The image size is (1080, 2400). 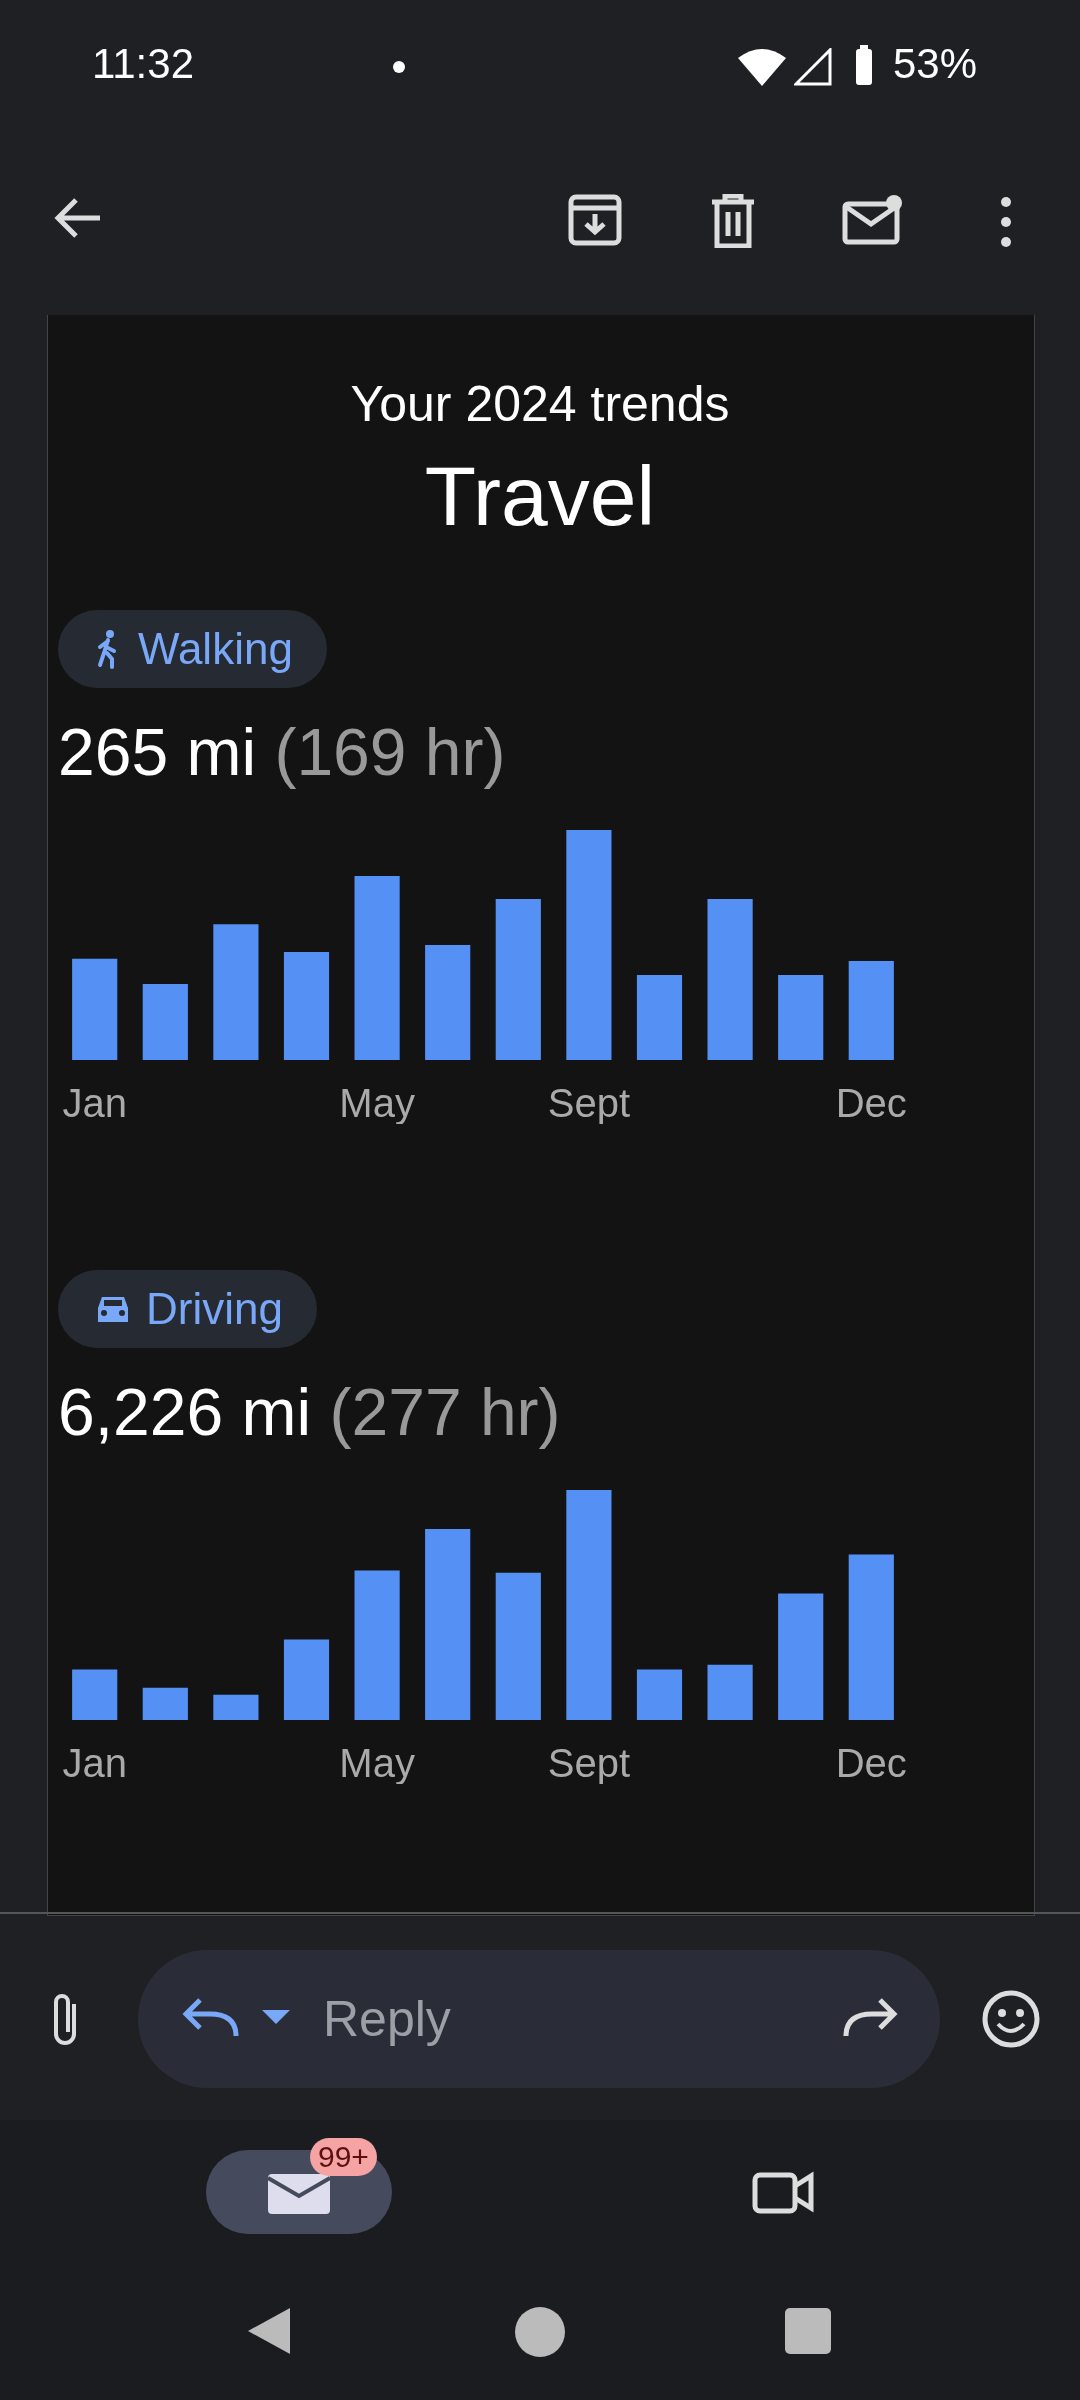 What do you see at coordinates (282, 752) in the screenshot?
I see `chart-subtitle: 265 mi (169 hr)` at bounding box center [282, 752].